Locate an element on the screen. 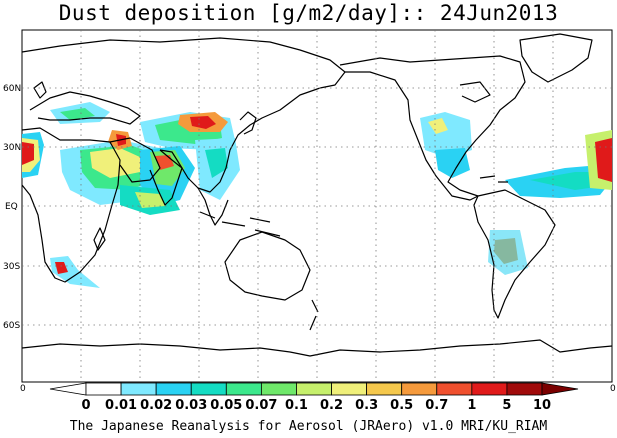 This screenshot has width=617, height=438. coastline-europe is located at coordinates (85, 108).